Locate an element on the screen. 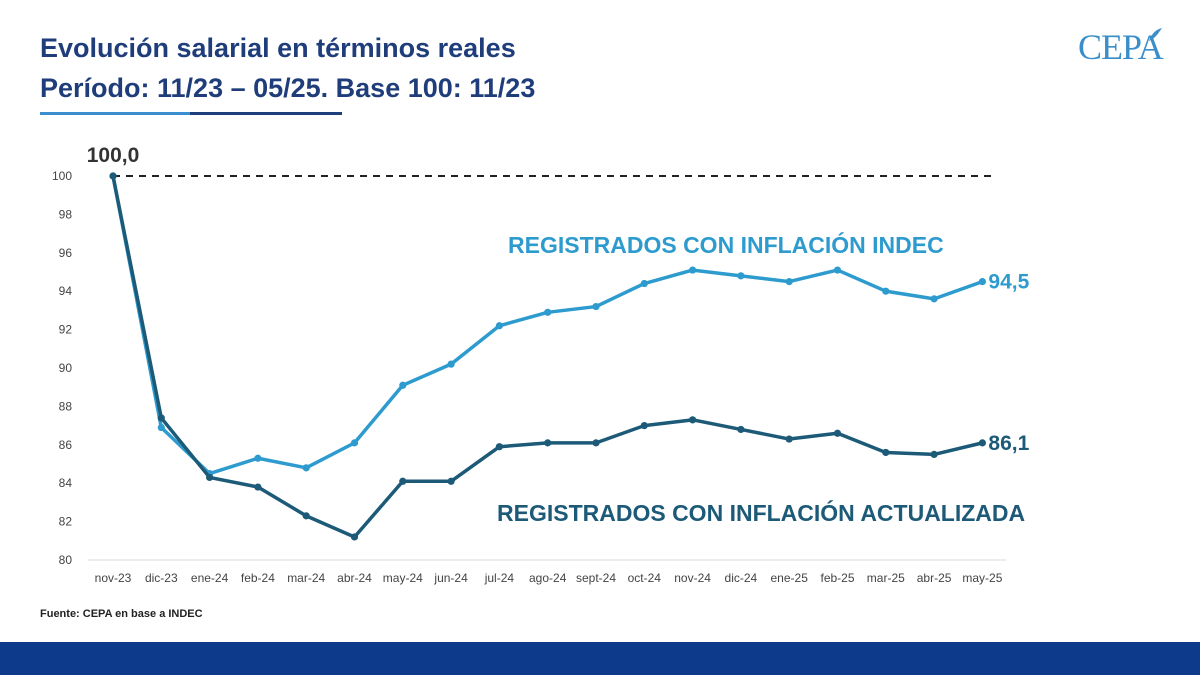 The image size is (1200, 675). y-tick-label: 82 is located at coordinates (66, 522).